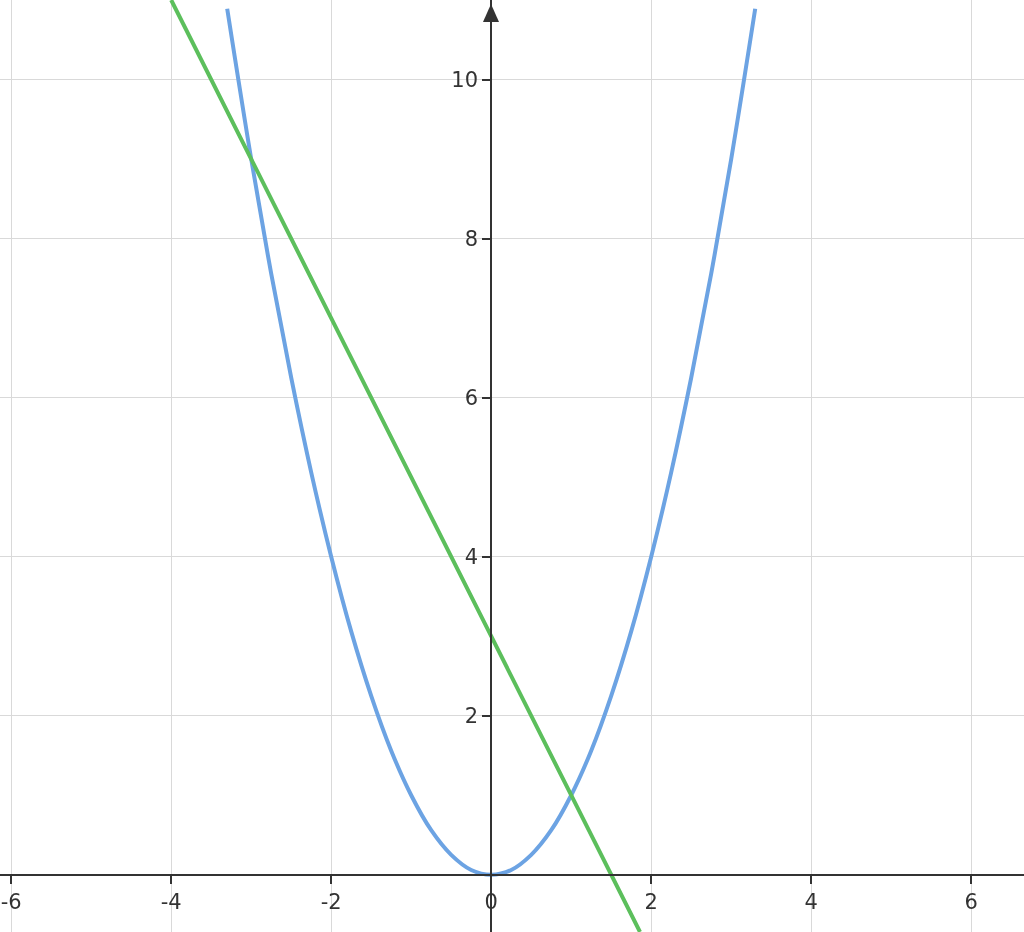 The height and width of the screenshot is (932, 1024). What do you see at coordinates (471, 557) in the screenshot?
I see `y-tick-label: 4` at bounding box center [471, 557].